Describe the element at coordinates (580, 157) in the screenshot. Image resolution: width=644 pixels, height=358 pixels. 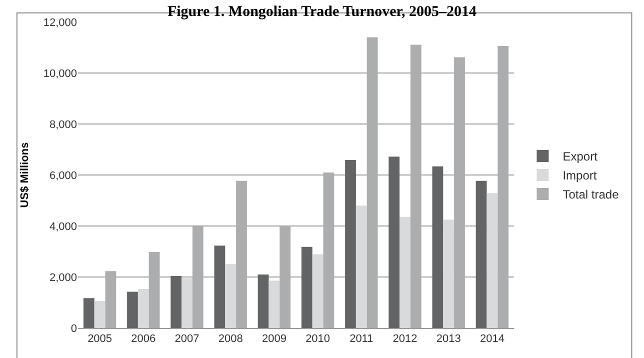
I see `legend-label: Export` at that location.